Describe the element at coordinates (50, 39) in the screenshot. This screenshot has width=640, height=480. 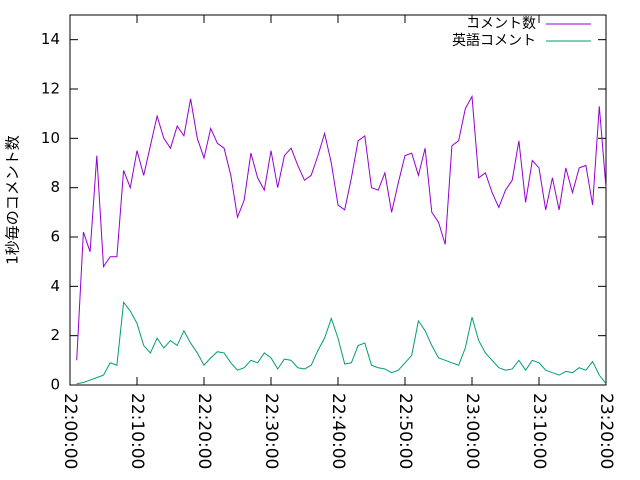
I see `y-tick-label: 14` at that location.